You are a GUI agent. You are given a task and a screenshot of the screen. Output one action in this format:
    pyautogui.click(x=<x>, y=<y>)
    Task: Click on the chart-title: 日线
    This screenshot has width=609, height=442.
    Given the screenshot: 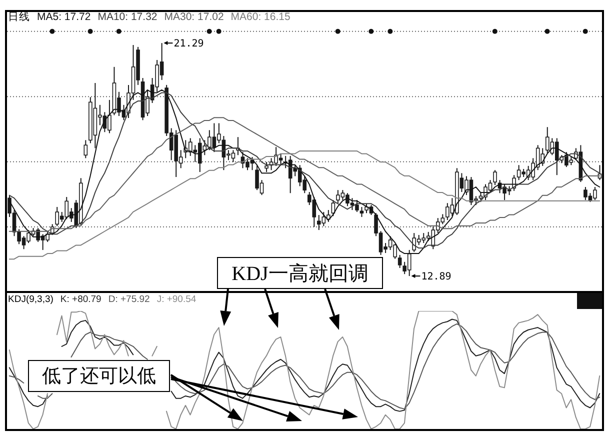 What is the action you would take?
    pyautogui.click(x=19, y=17)
    